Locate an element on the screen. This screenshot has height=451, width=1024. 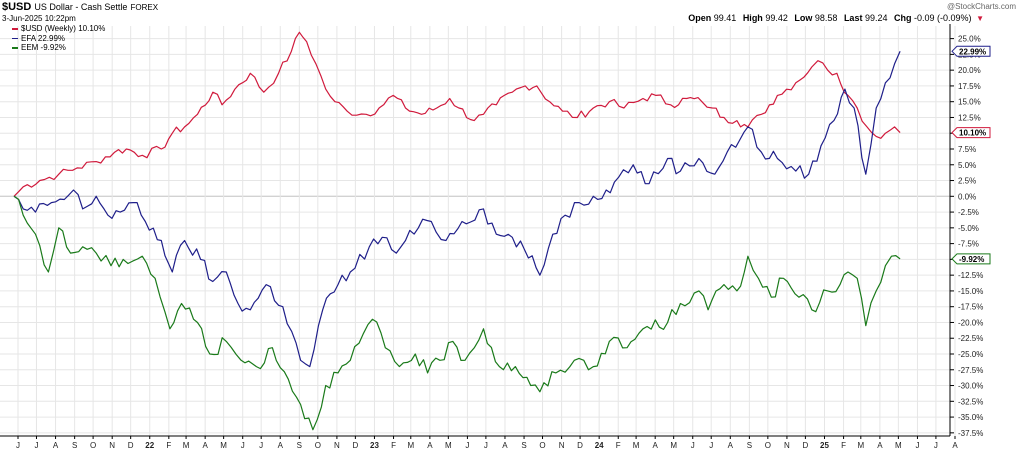
y-tick-label: -15.0% is located at coordinates (970, 291).